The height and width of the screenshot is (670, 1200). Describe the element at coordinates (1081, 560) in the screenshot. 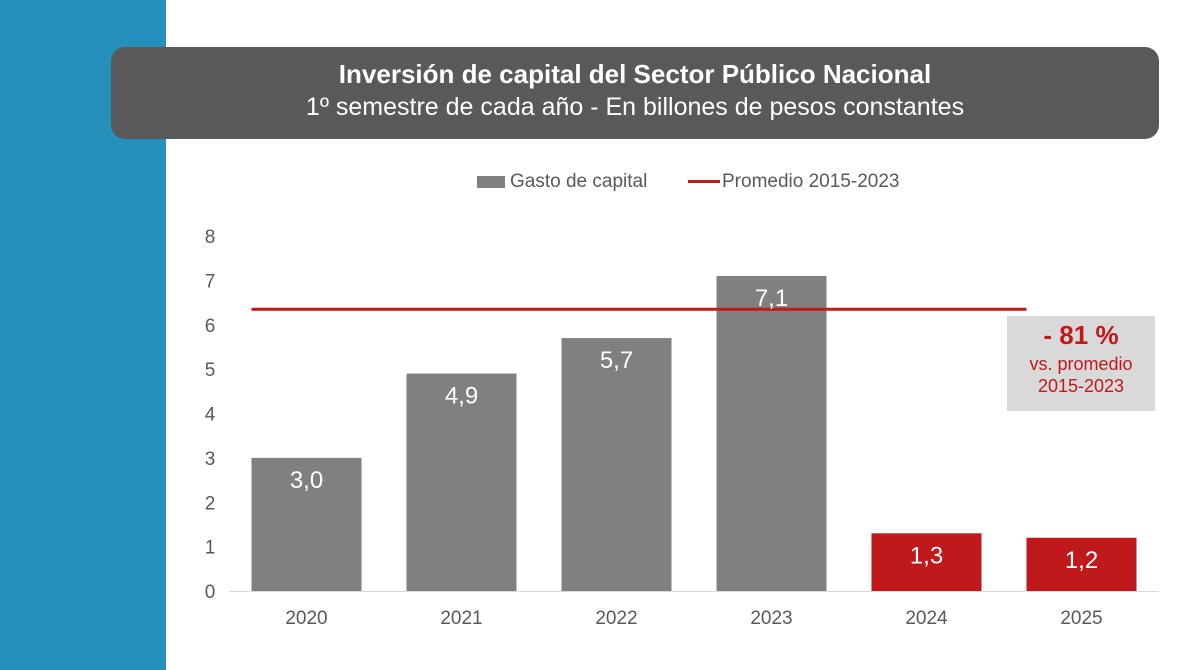

I see `data-label: 1,2` at that location.